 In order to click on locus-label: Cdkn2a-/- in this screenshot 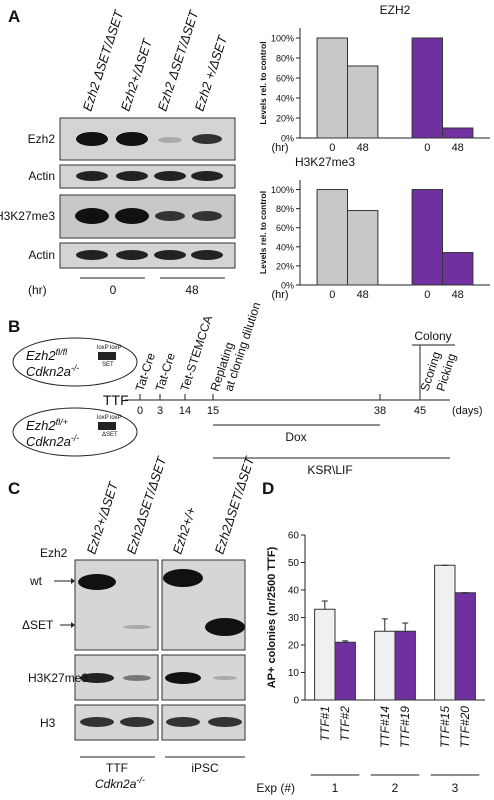, I will do `click(120, 783)`.